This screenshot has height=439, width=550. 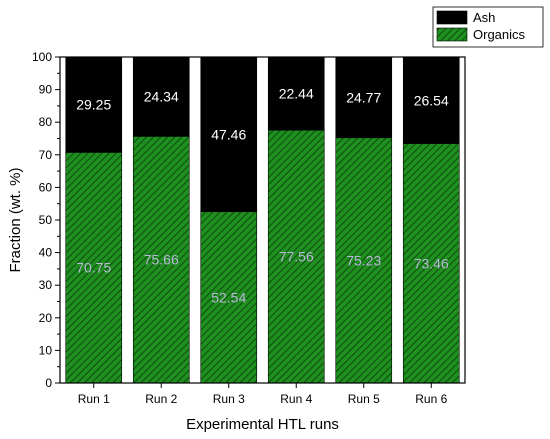 I want to click on data-label-ash-4: 22.44, so click(x=296, y=94).